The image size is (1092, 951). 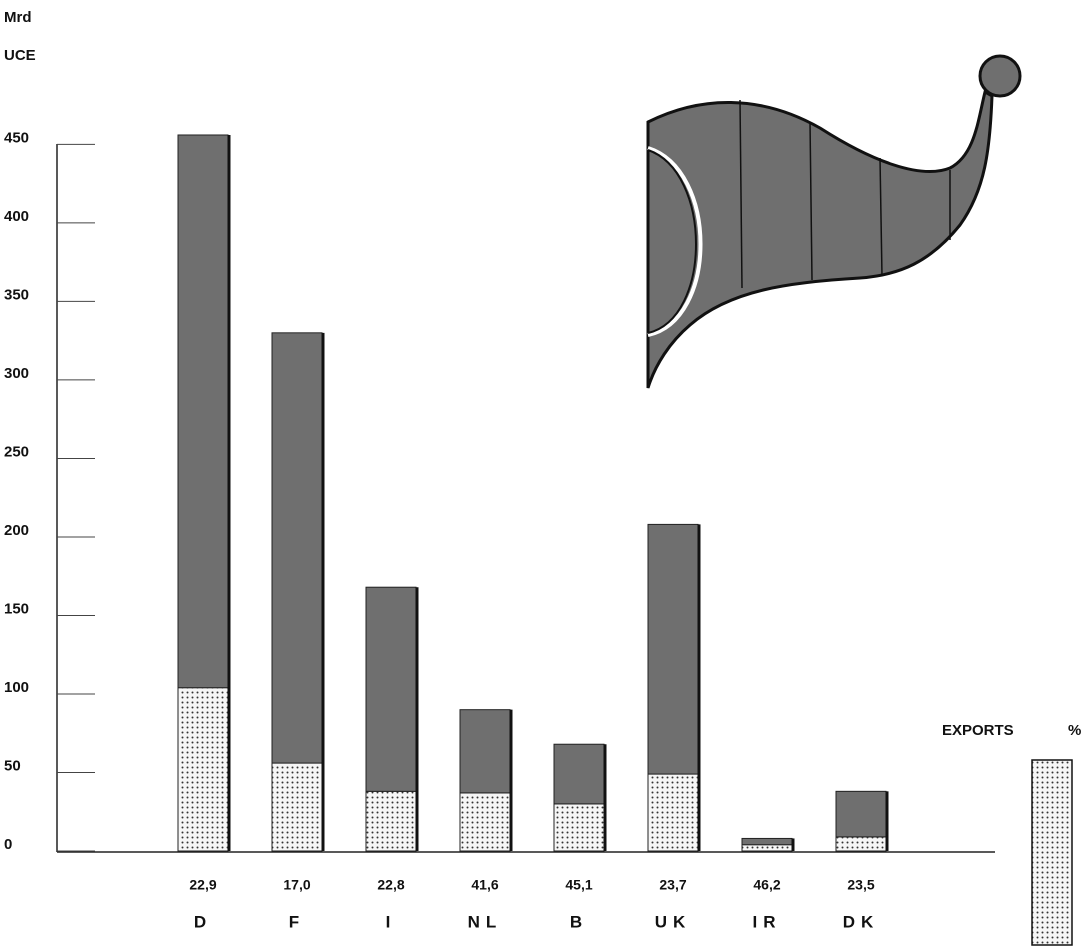 I want to click on share-label: 22,9, so click(x=202, y=885).